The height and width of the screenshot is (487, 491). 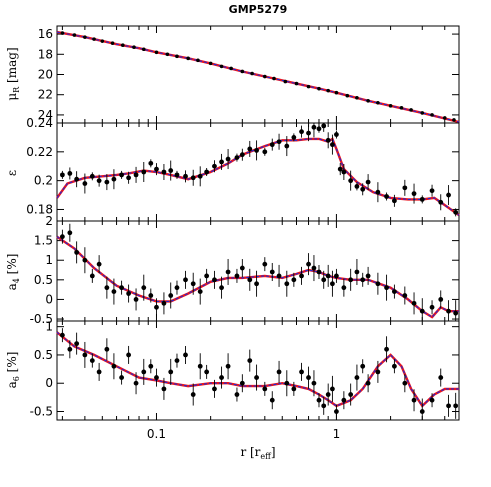 What do you see at coordinates (258, 177) in the screenshot?
I see `model-curve-blue` at bounding box center [258, 177].